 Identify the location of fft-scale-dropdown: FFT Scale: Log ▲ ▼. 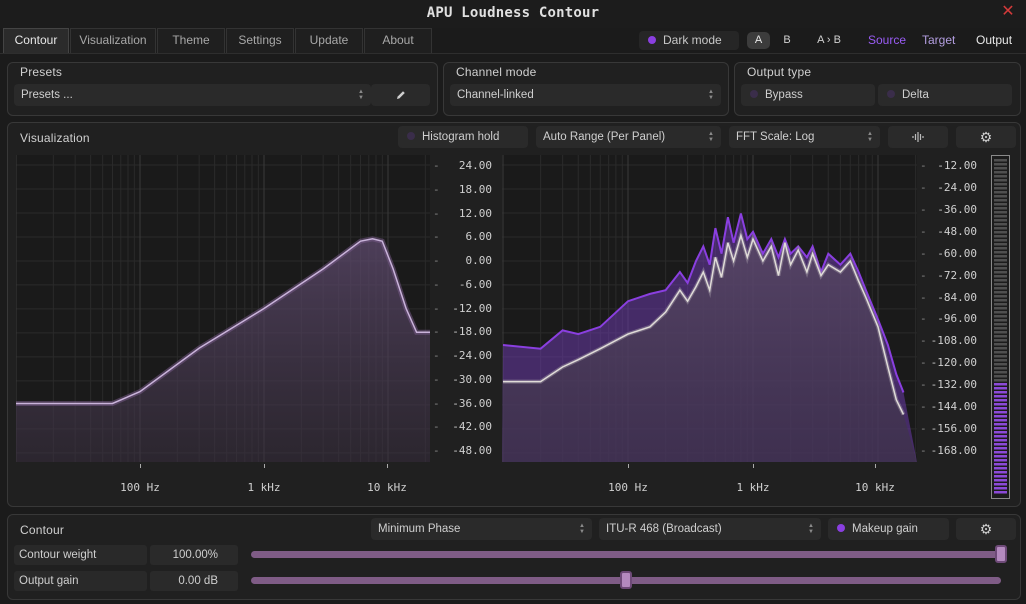
(804, 137).